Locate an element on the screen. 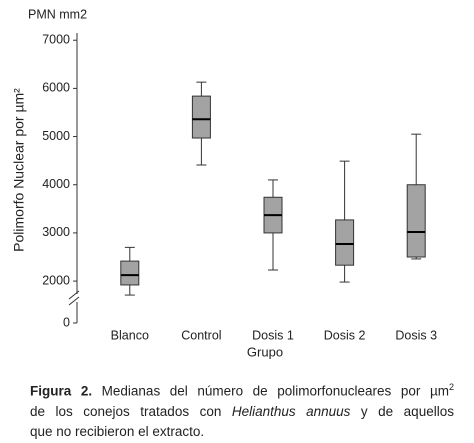 This screenshot has width=474, height=443. x-tick-label: Control is located at coordinates (201, 335).